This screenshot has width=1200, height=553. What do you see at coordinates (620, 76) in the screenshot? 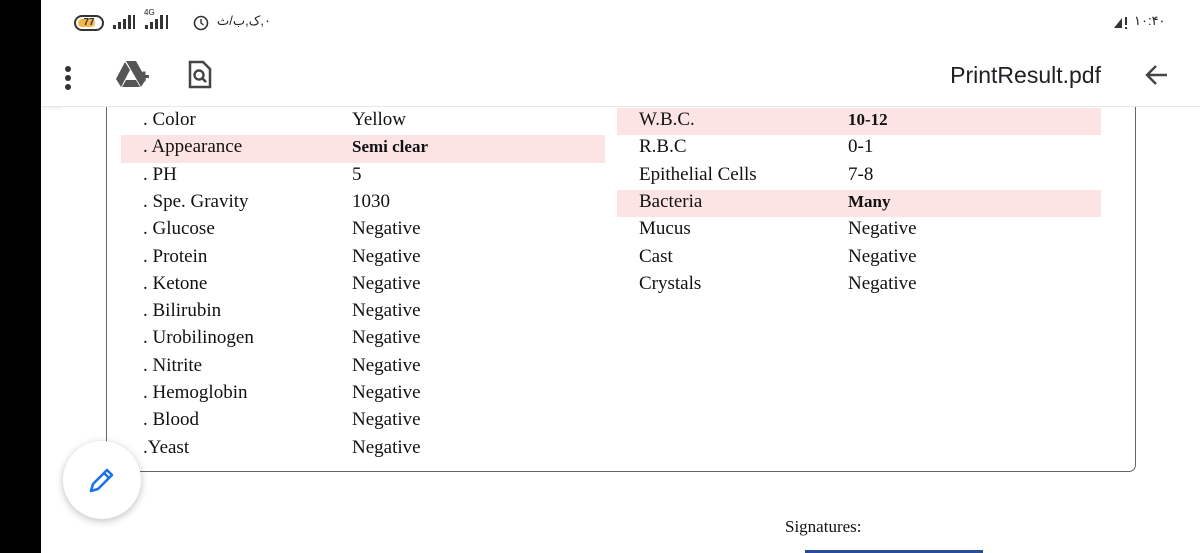
I see `app-header: PrintResult.pdf` at bounding box center [620, 76].